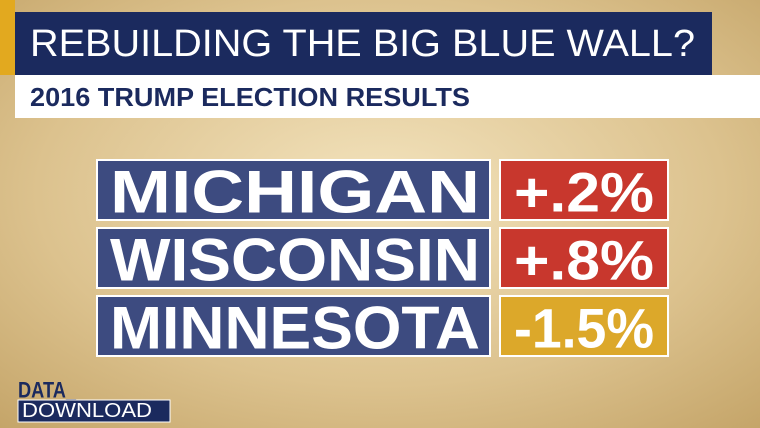 Image resolution: width=760 pixels, height=428 pixels. Describe the element at coordinates (250, 97) in the screenshot. I see `subtitle: 2016 TRUMP ELECTION RESULTS` at that location.